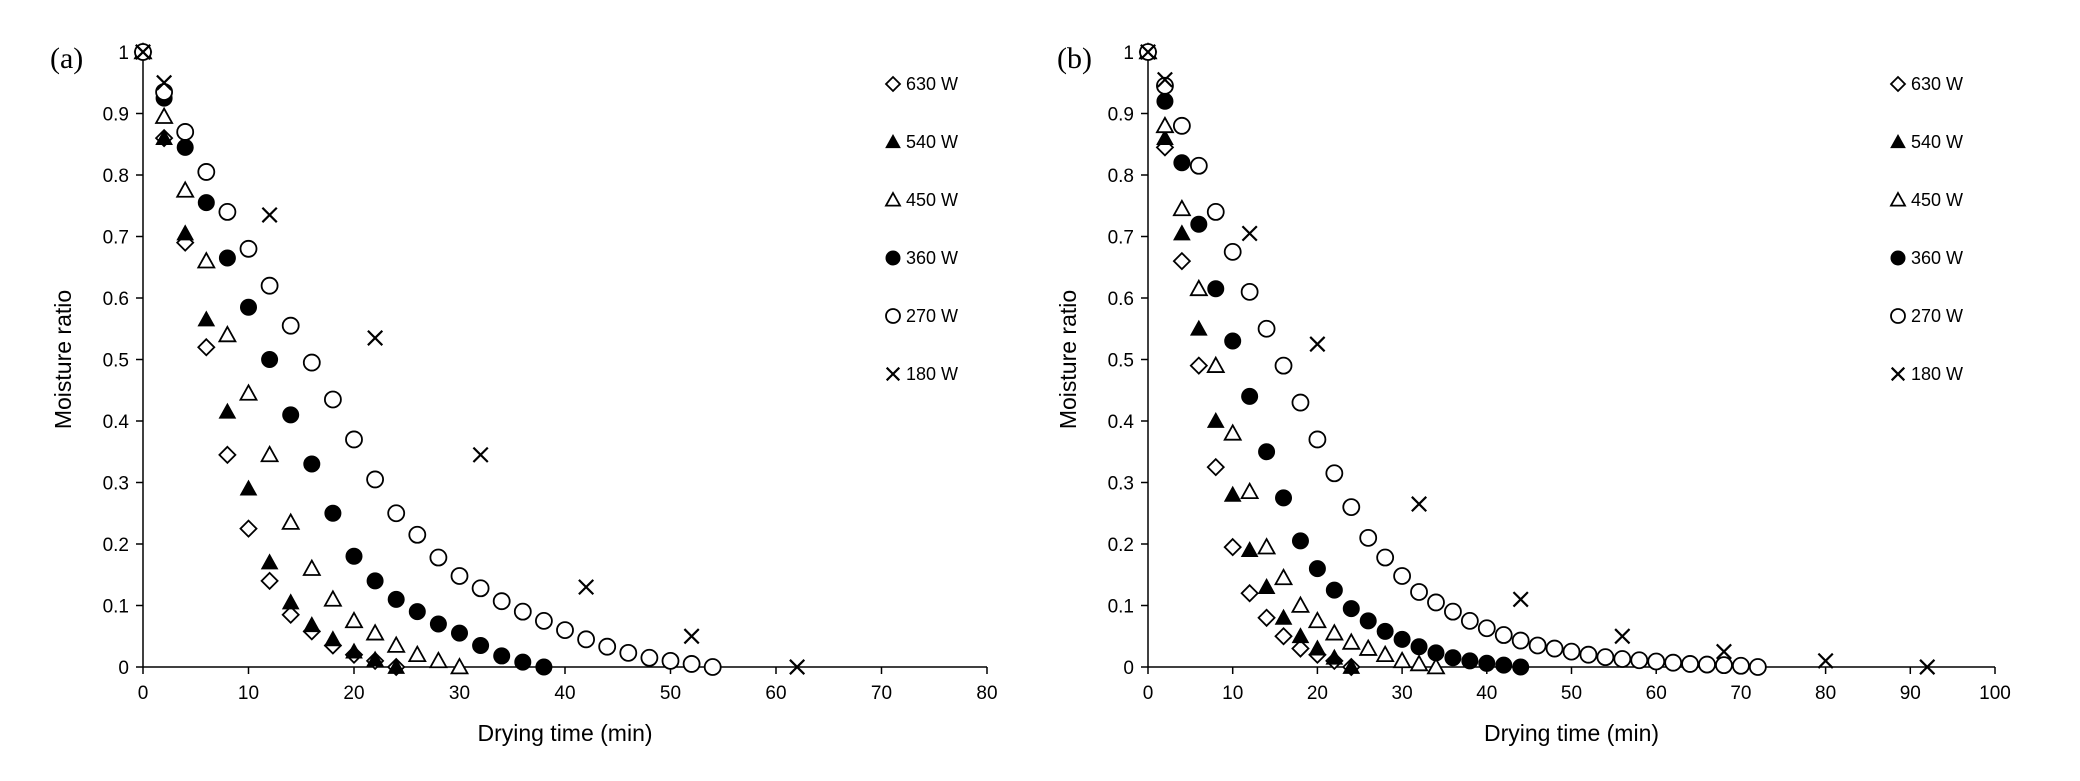 This screenshot has height=781, width=2080. Describe the element at coordinates (116, 607) in the screenshot. I see `y-tick-label: 0.1` at that location.